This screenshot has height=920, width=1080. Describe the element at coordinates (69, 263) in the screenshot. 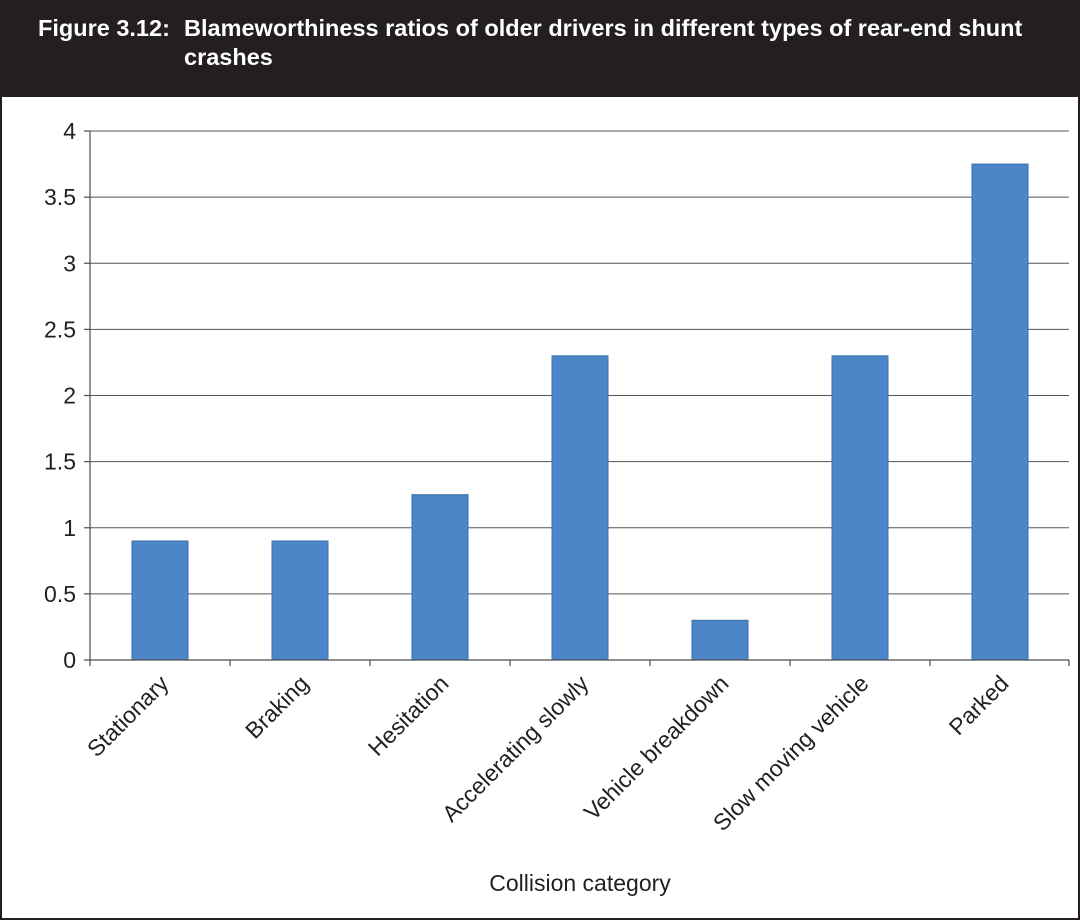

I see `y-tick-label: 3` at that location.